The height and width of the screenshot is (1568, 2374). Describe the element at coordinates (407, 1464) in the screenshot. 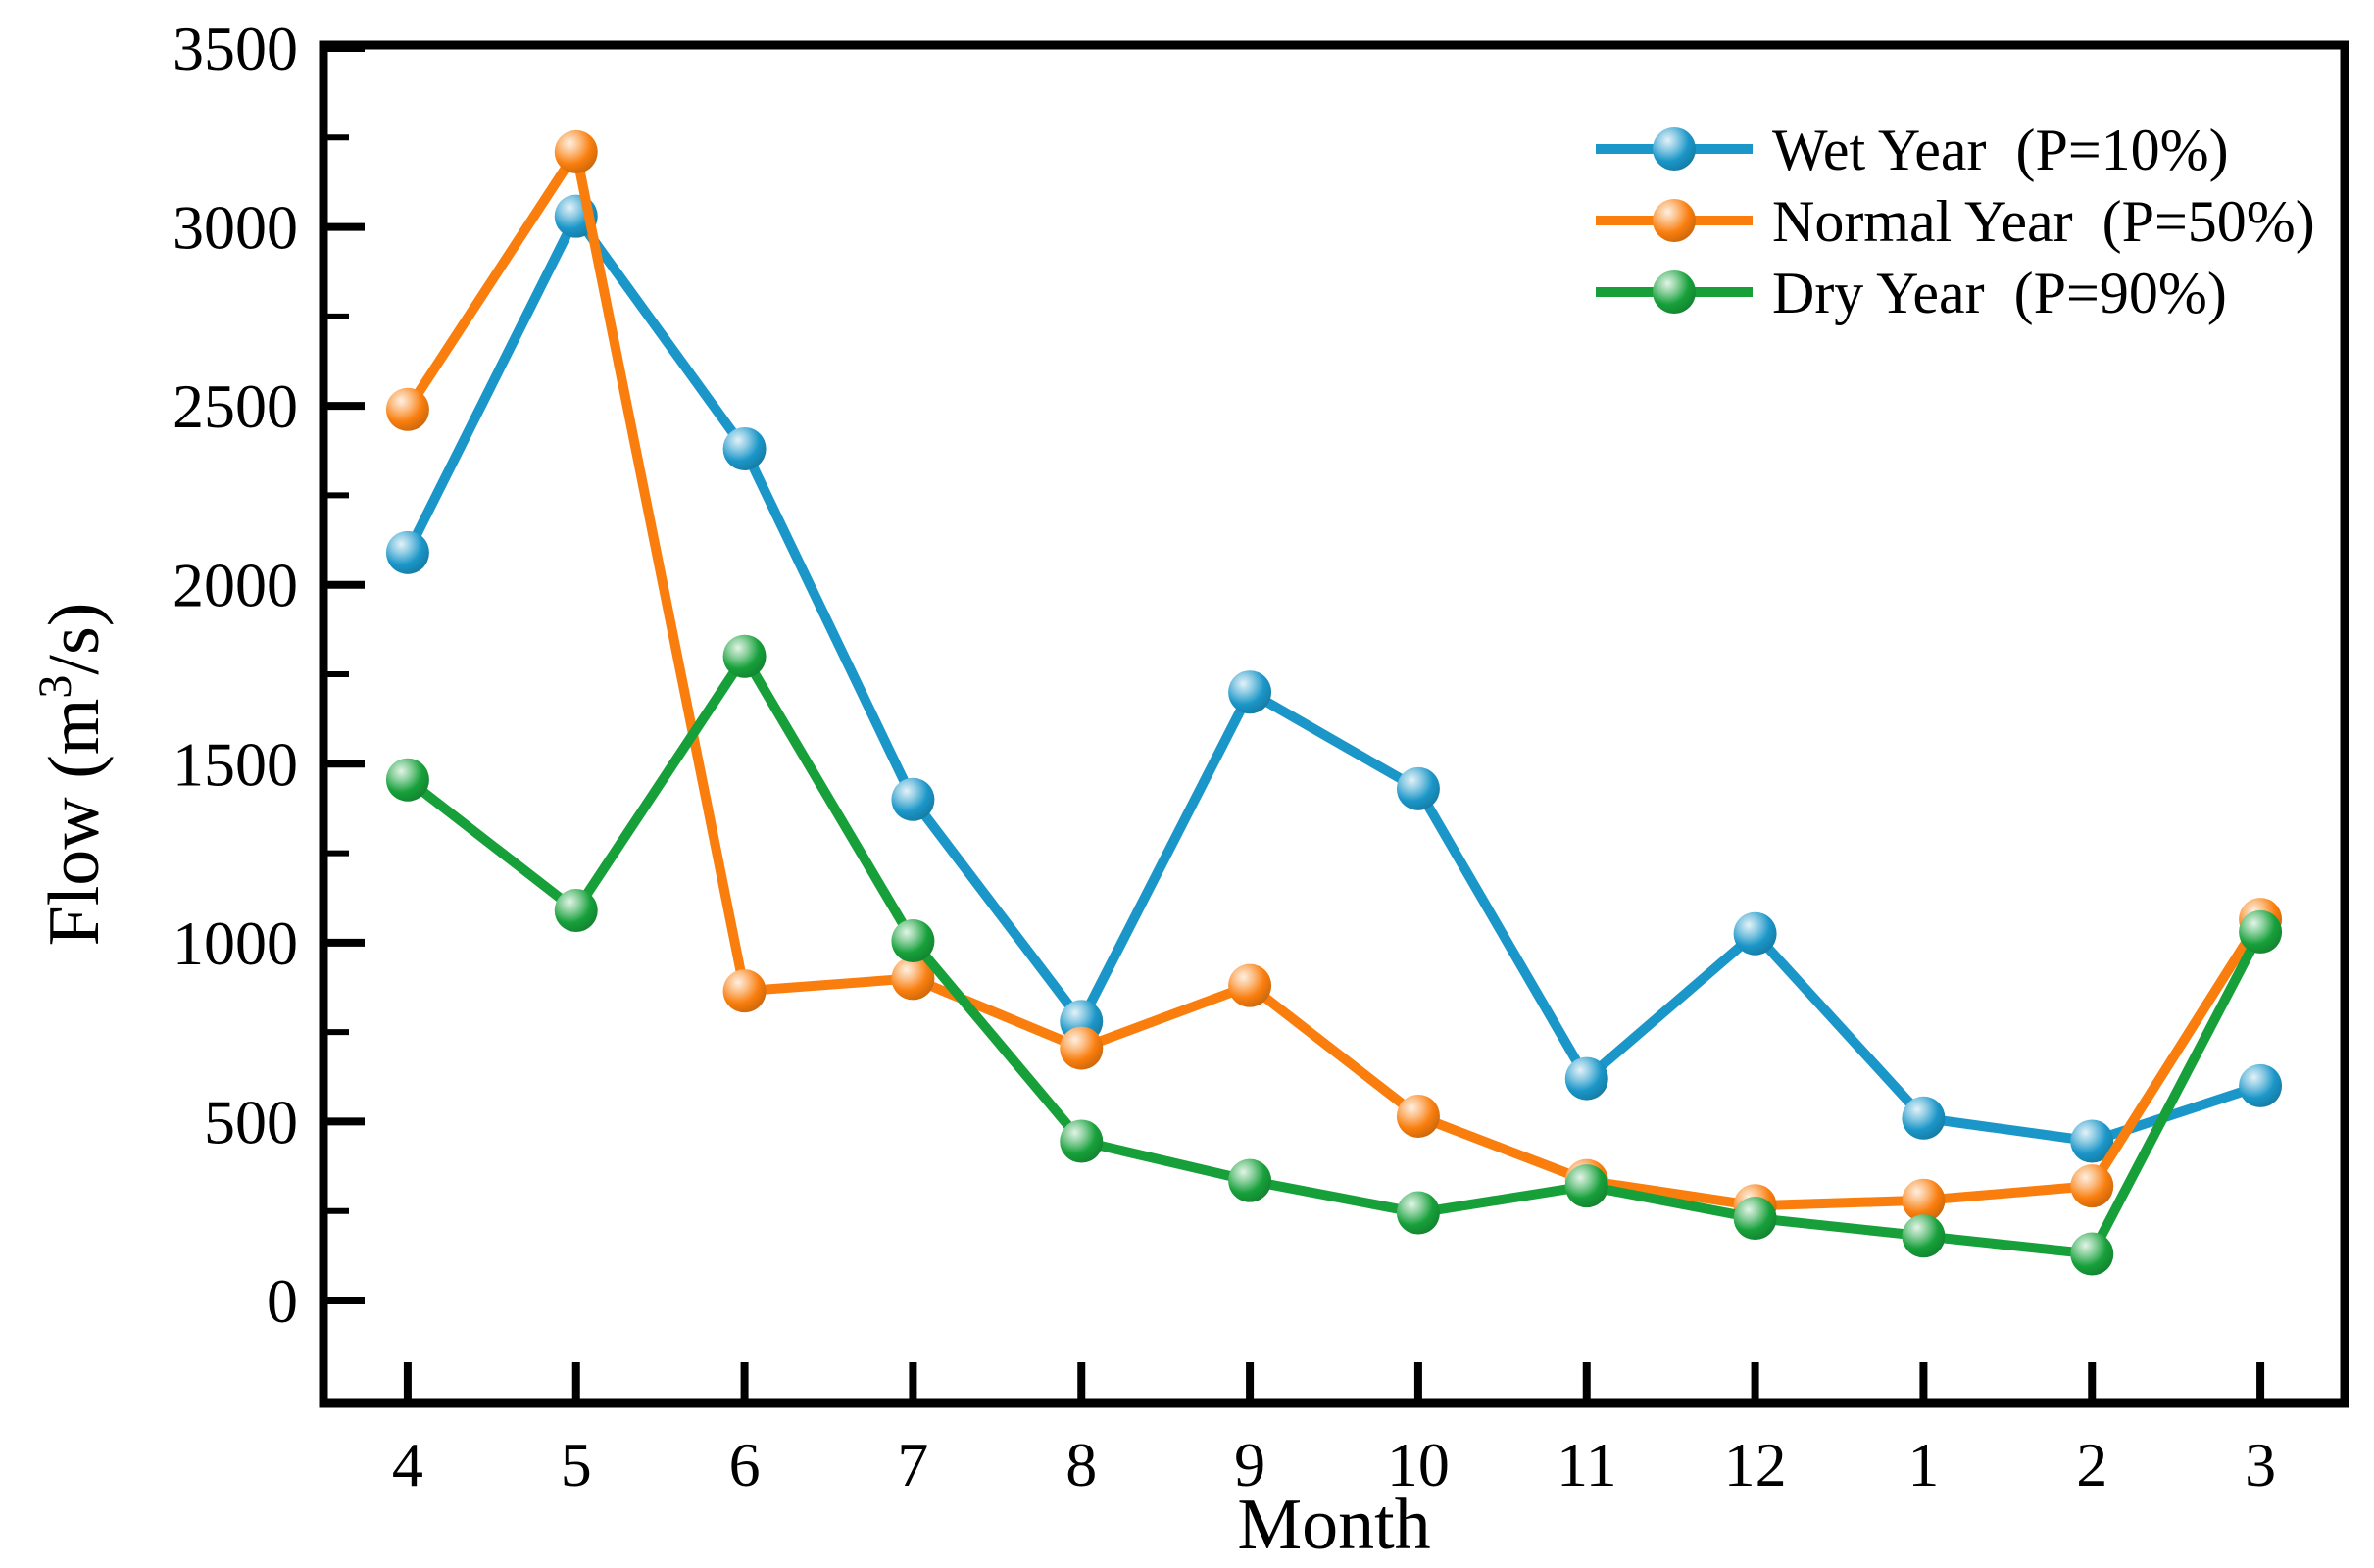

I see `x-tick-label: 4` at that location.